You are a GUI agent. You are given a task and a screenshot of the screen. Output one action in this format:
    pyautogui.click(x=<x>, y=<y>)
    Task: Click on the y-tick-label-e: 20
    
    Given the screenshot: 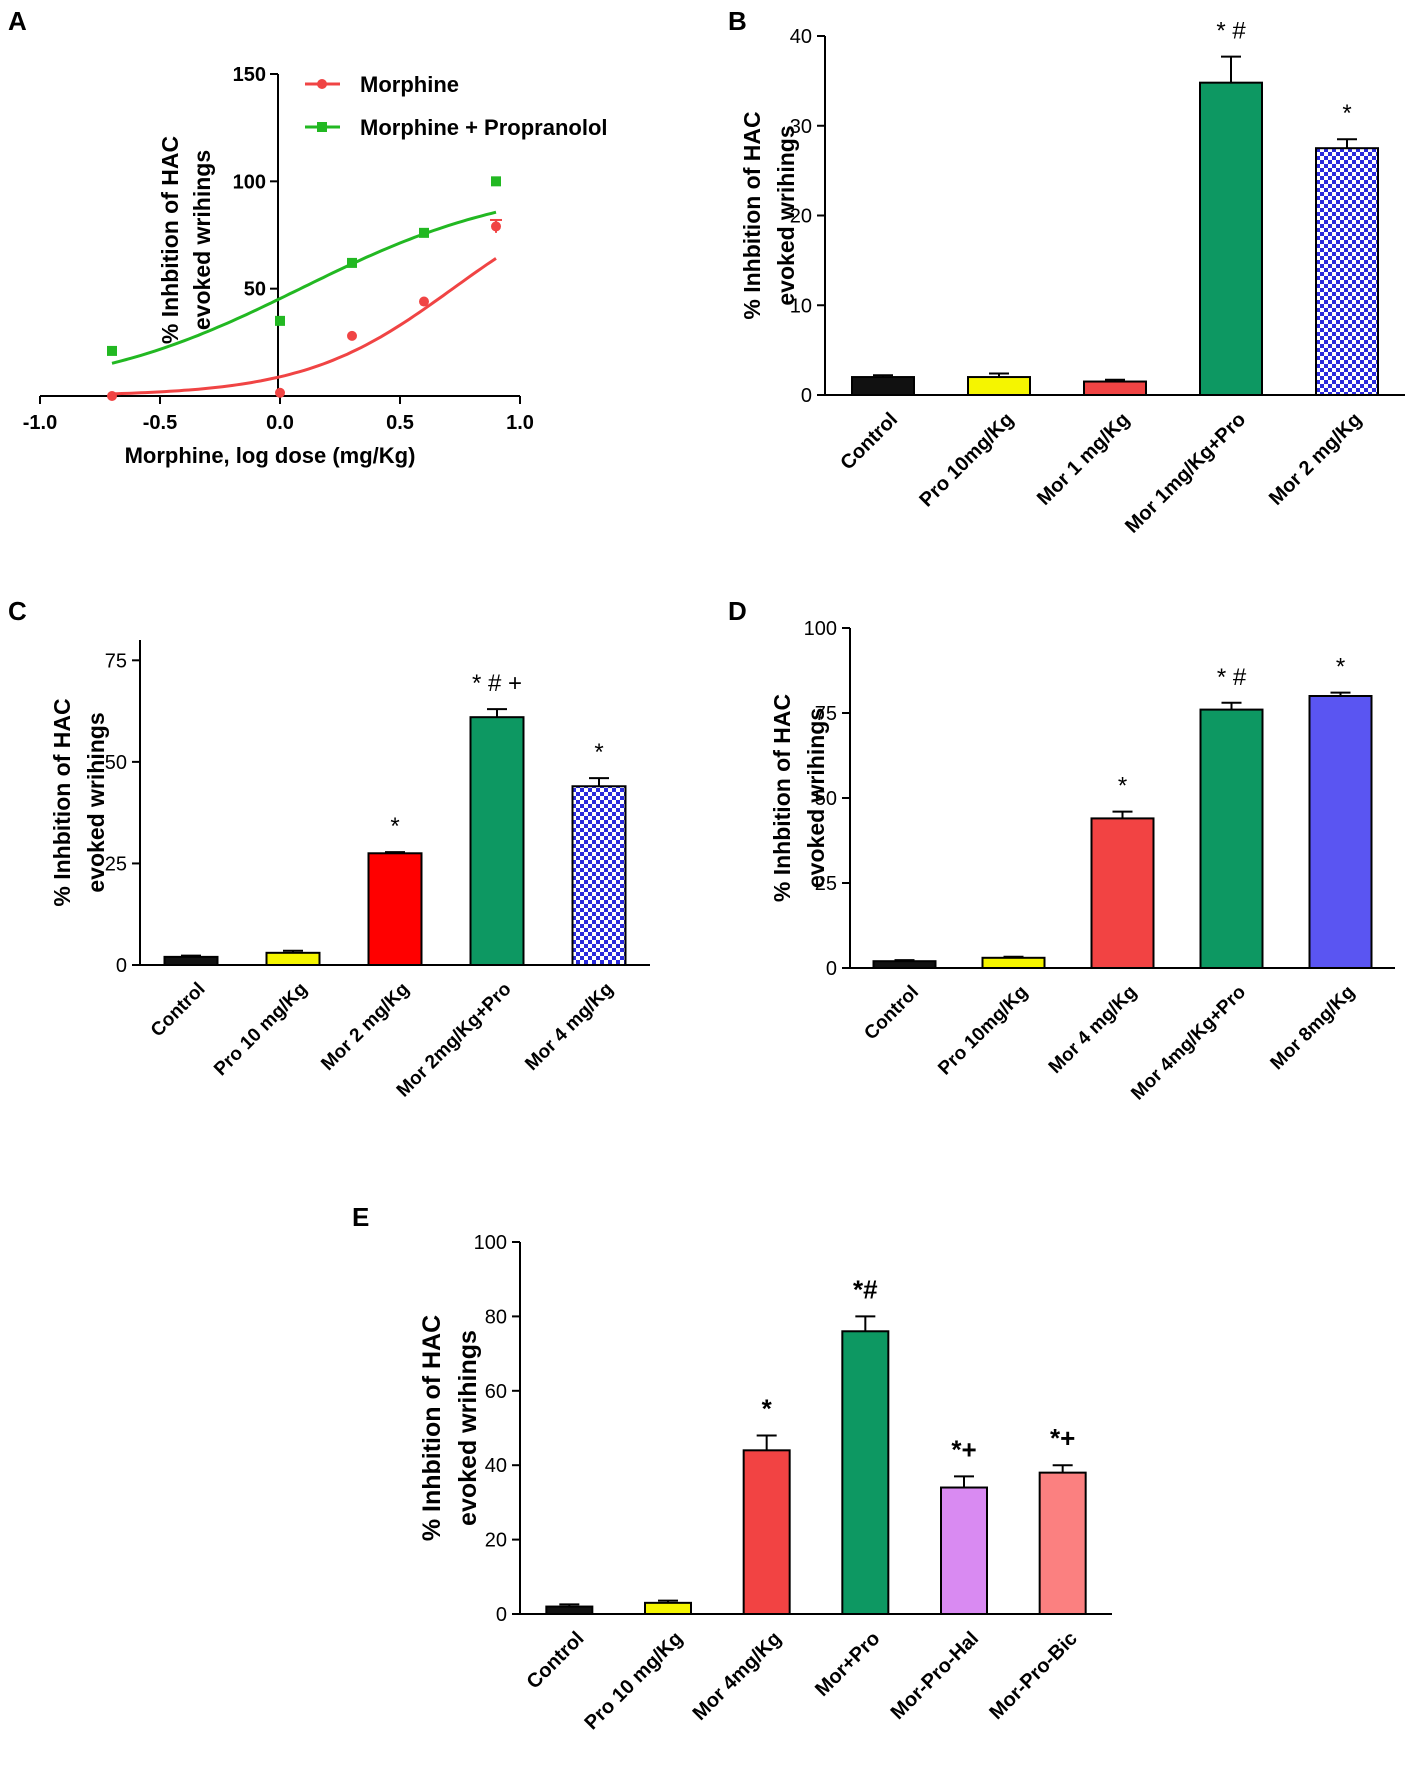 What is the action you would take?
    pyautogui.click(x=496, y=1541)
    